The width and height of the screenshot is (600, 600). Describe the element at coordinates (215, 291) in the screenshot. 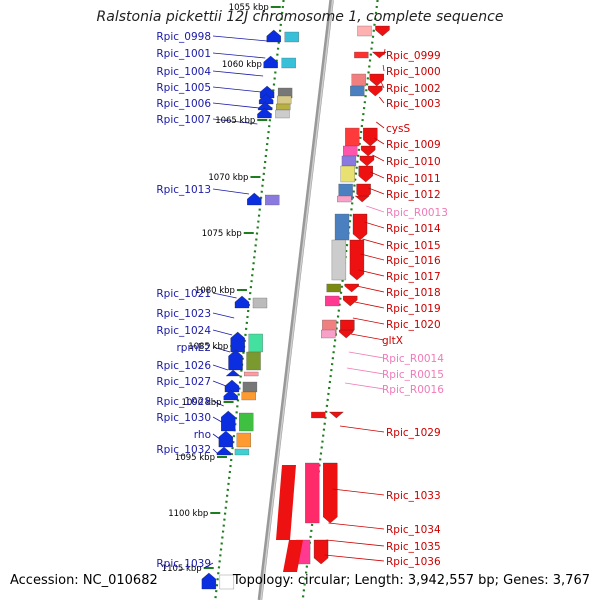

I see `kbp-tick-label: 1080 kbp` at that location.